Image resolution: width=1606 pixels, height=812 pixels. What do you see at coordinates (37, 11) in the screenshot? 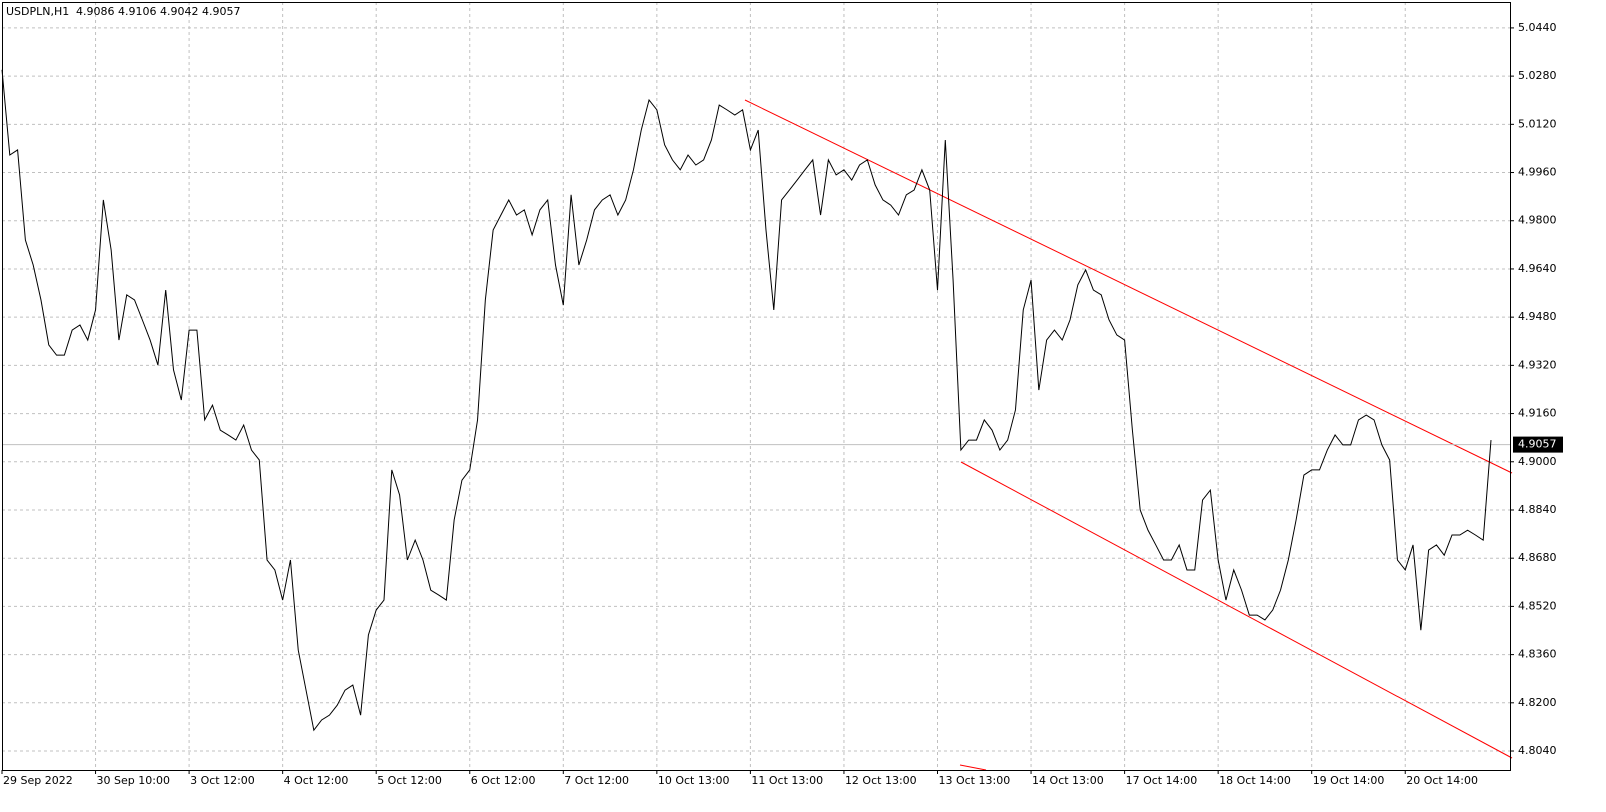
I see `chart-title: USDPLN,H1` at bounding box center [37, 11].